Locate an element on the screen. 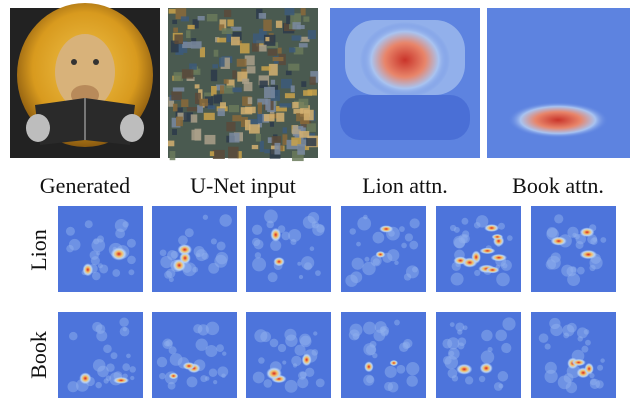 The width and height of the screenshot is (630, 401). unet-input-image is located at coordinates (243, 85).